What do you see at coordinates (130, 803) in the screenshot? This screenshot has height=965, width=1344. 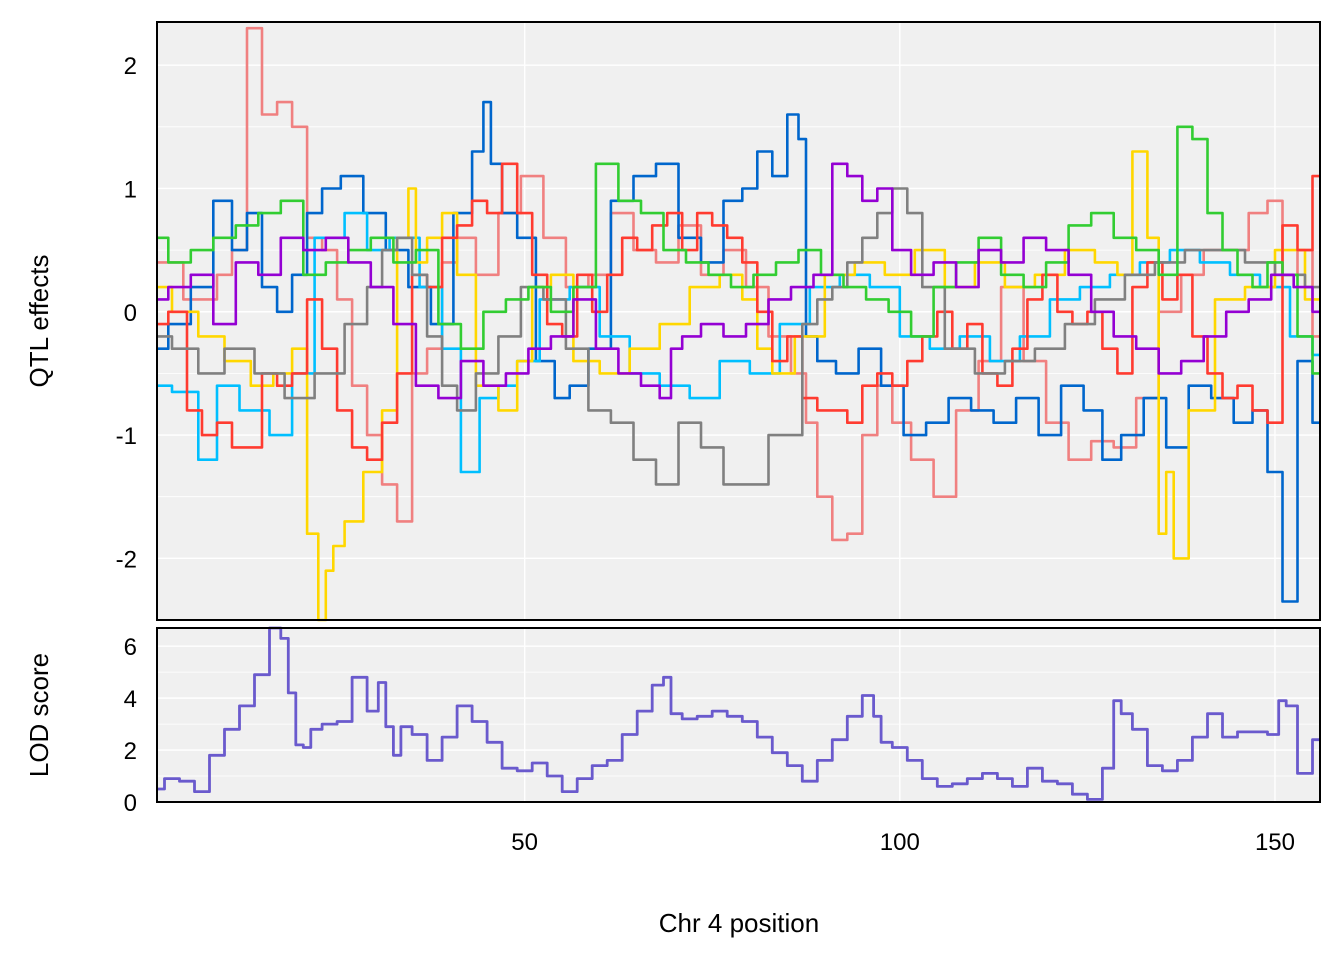 I see `lod-score-y-tick-label: 0` at bounding box center [130, 803].